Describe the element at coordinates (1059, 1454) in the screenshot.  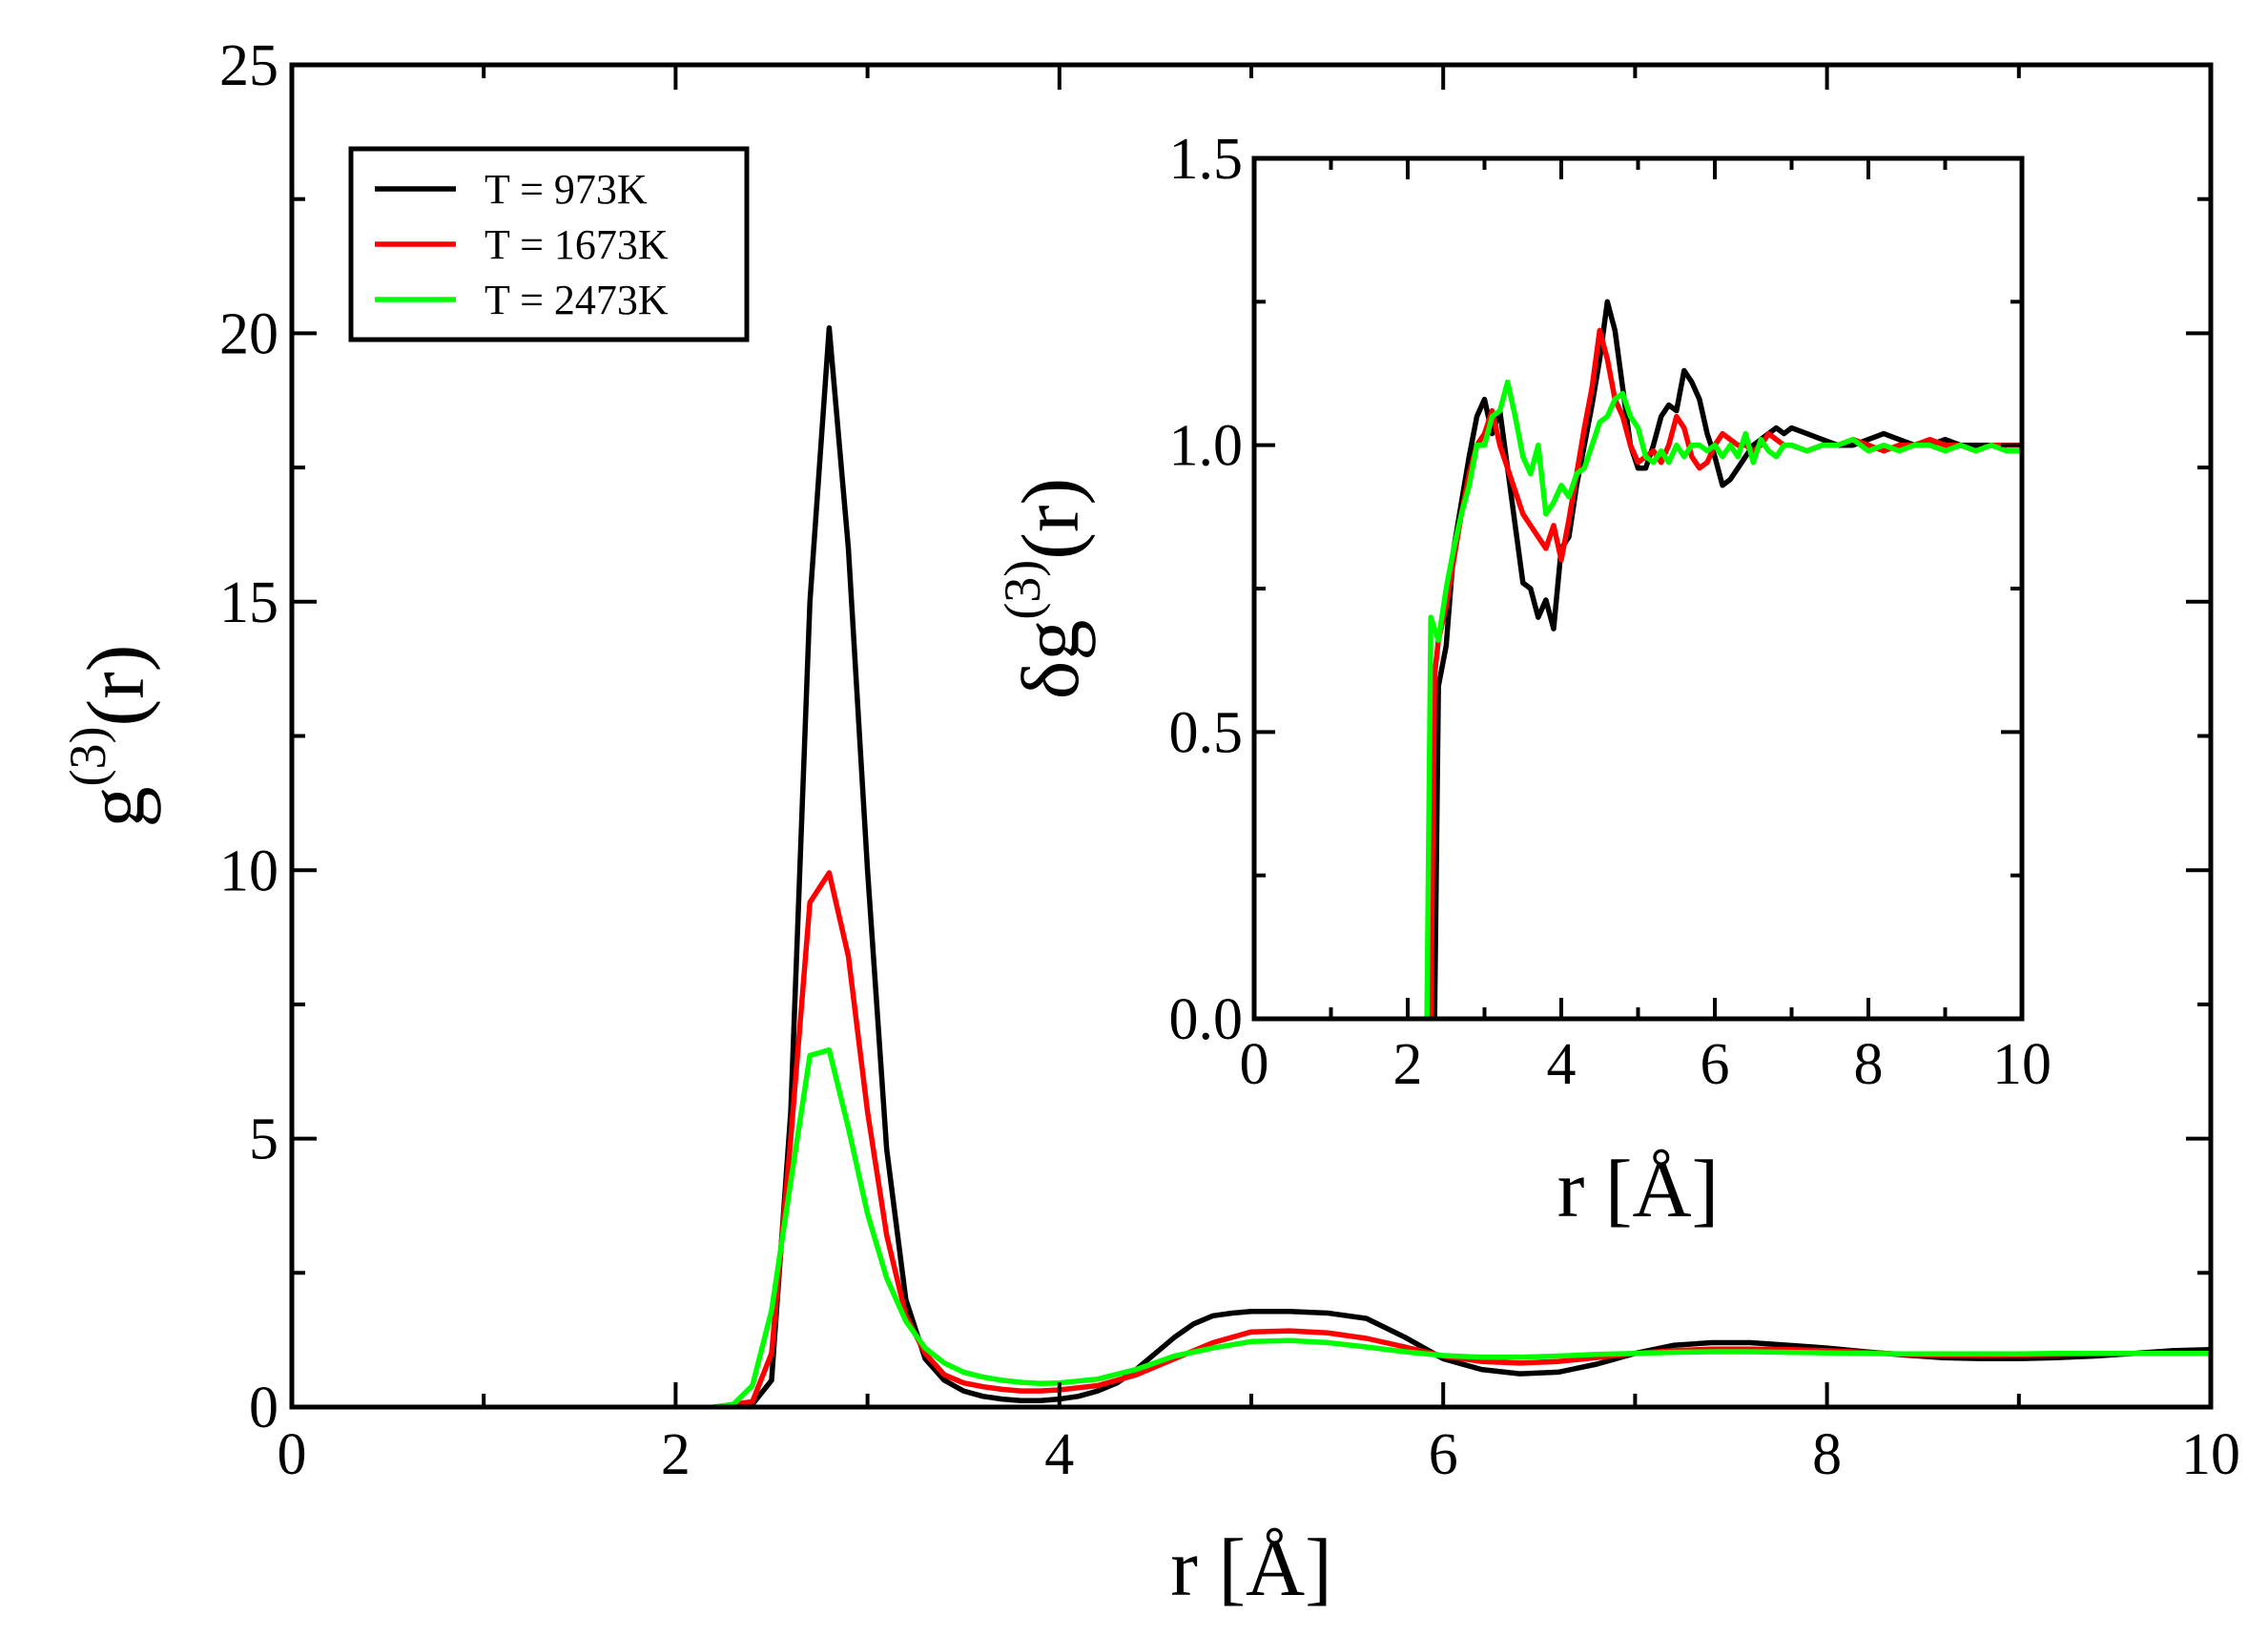
I see `main-x-tick-label: 4` at that location.